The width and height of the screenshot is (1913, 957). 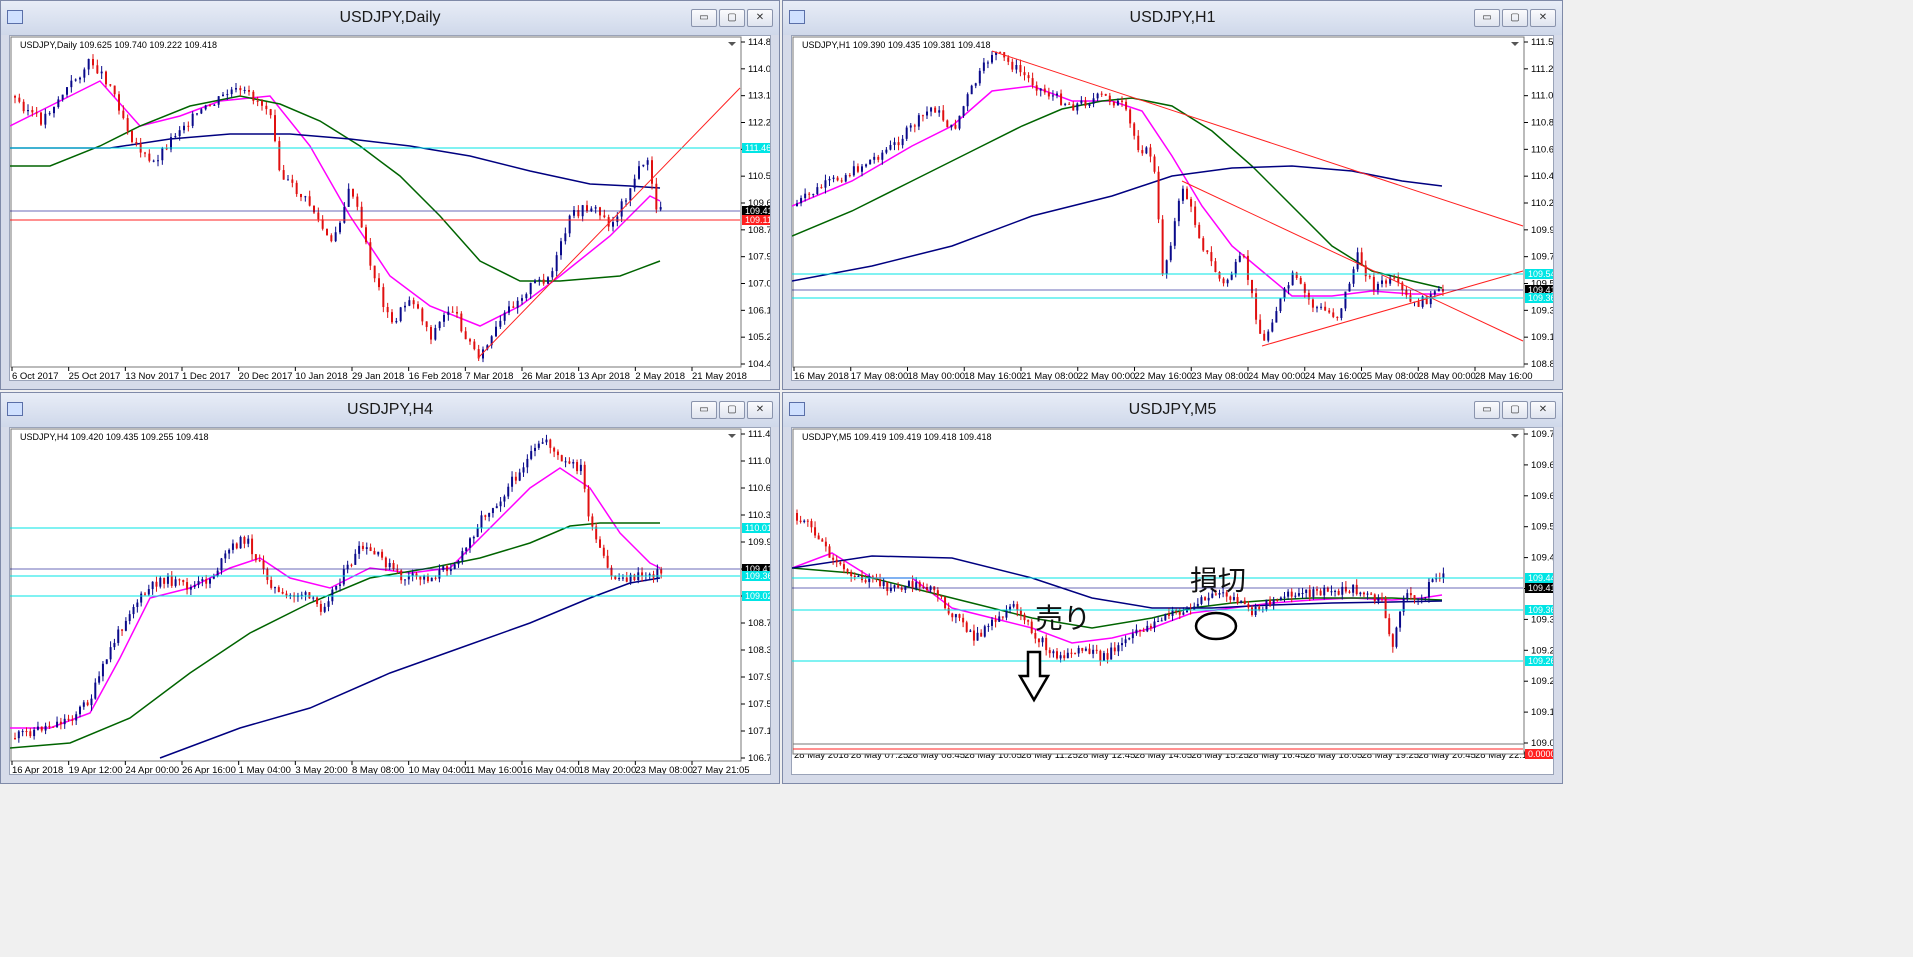 I want to click on time-tick-label: 28 May 16:00, so click(x=1504, y=376).